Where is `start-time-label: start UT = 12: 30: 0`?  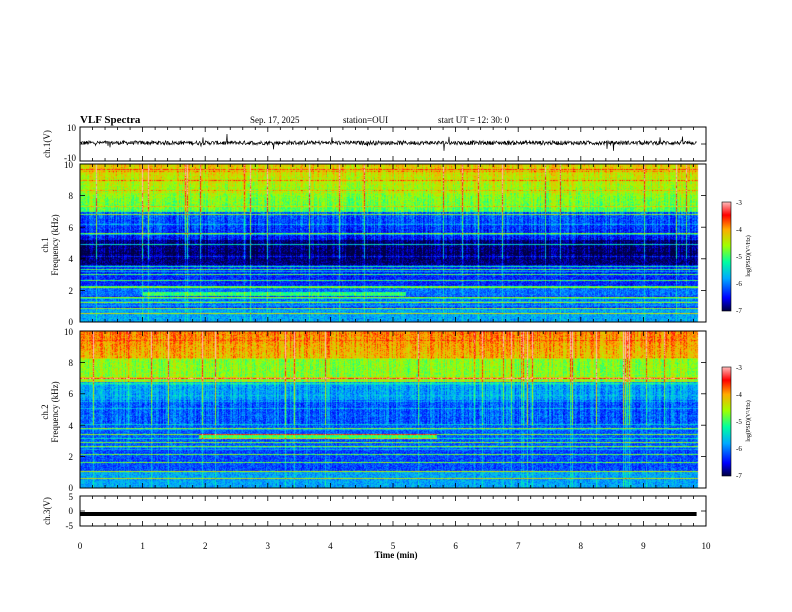 start-time-label: start UT = 12: 30: 0 is located at coordinates (474, 120).